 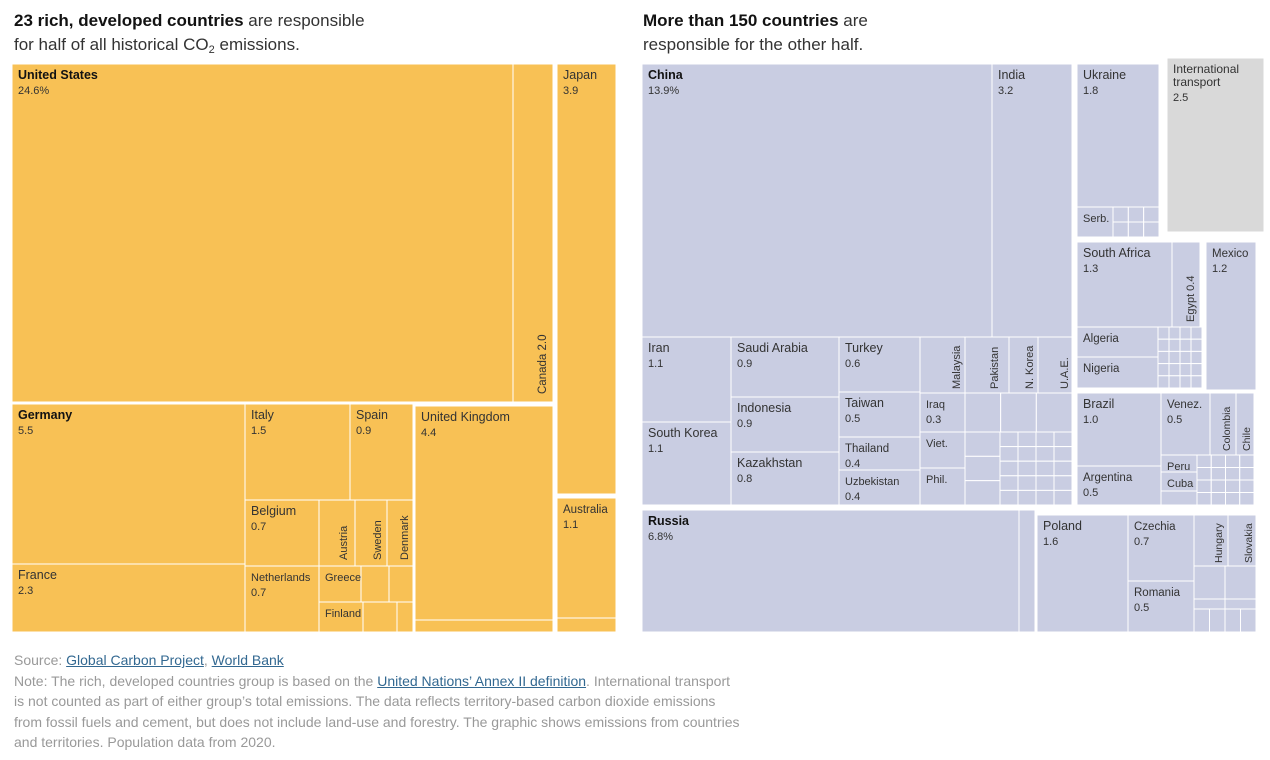 I want to click on cell-south-korea, so click(x=686, y=463).